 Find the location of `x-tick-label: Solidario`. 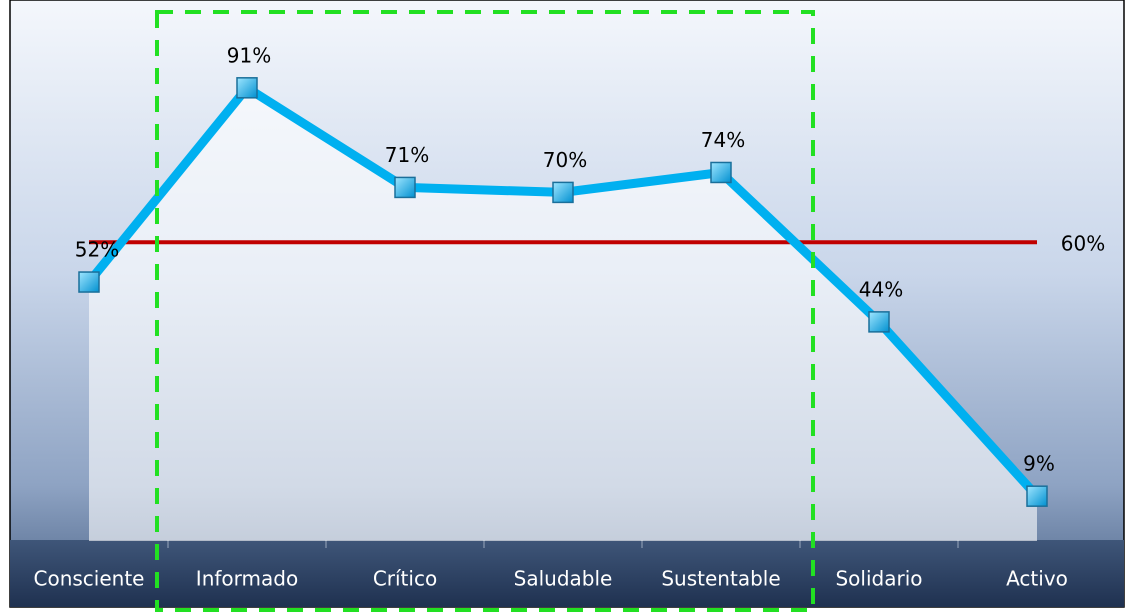

x-tick-label: Solidario is located at coordinates (878, 579).